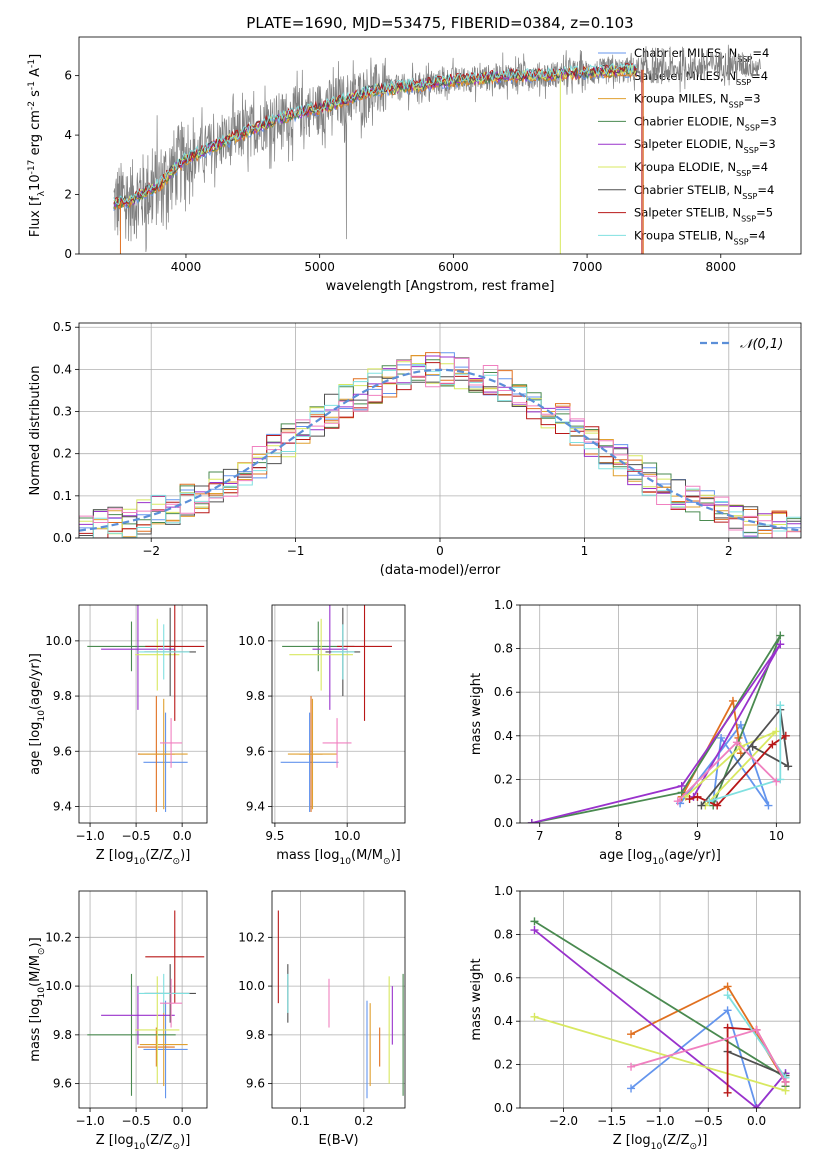  What do you see at coordinates (300, 1121) in the screenshot?
I see `x-tick-label: 0.1` at bounding box center [300, 1121].